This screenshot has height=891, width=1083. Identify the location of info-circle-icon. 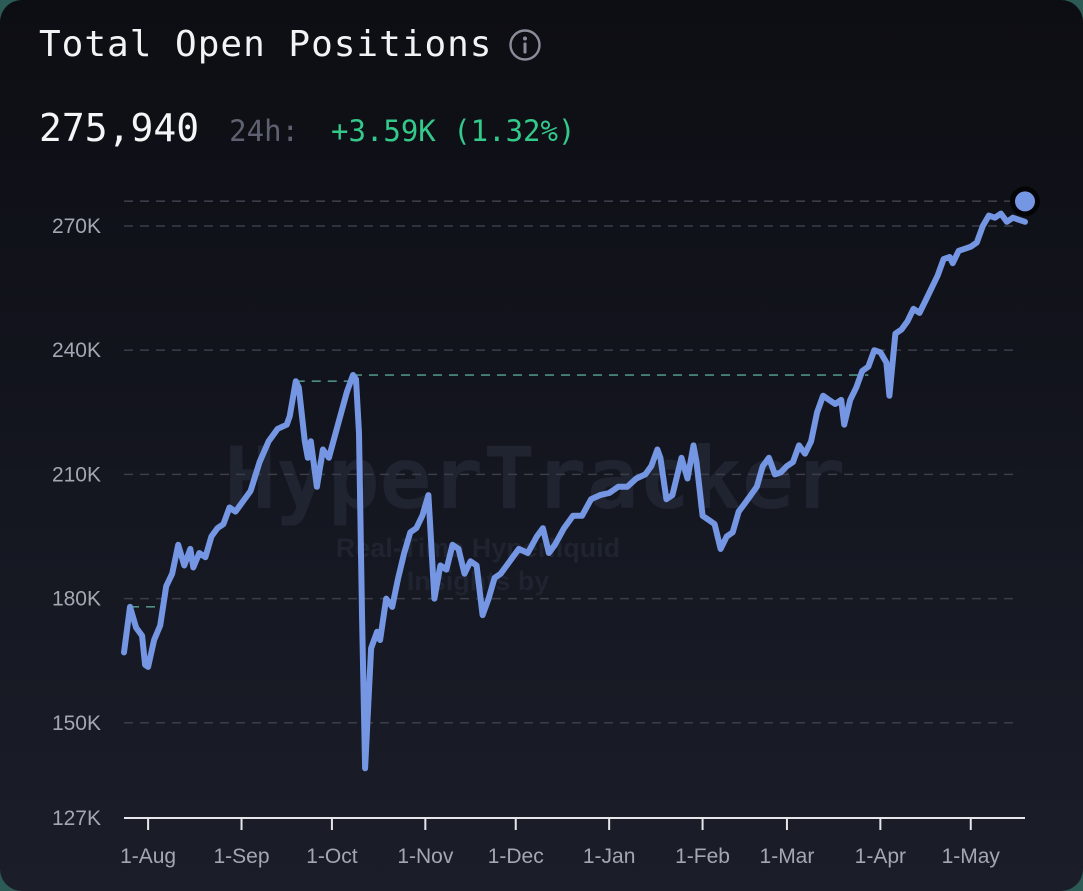
(525, 45).